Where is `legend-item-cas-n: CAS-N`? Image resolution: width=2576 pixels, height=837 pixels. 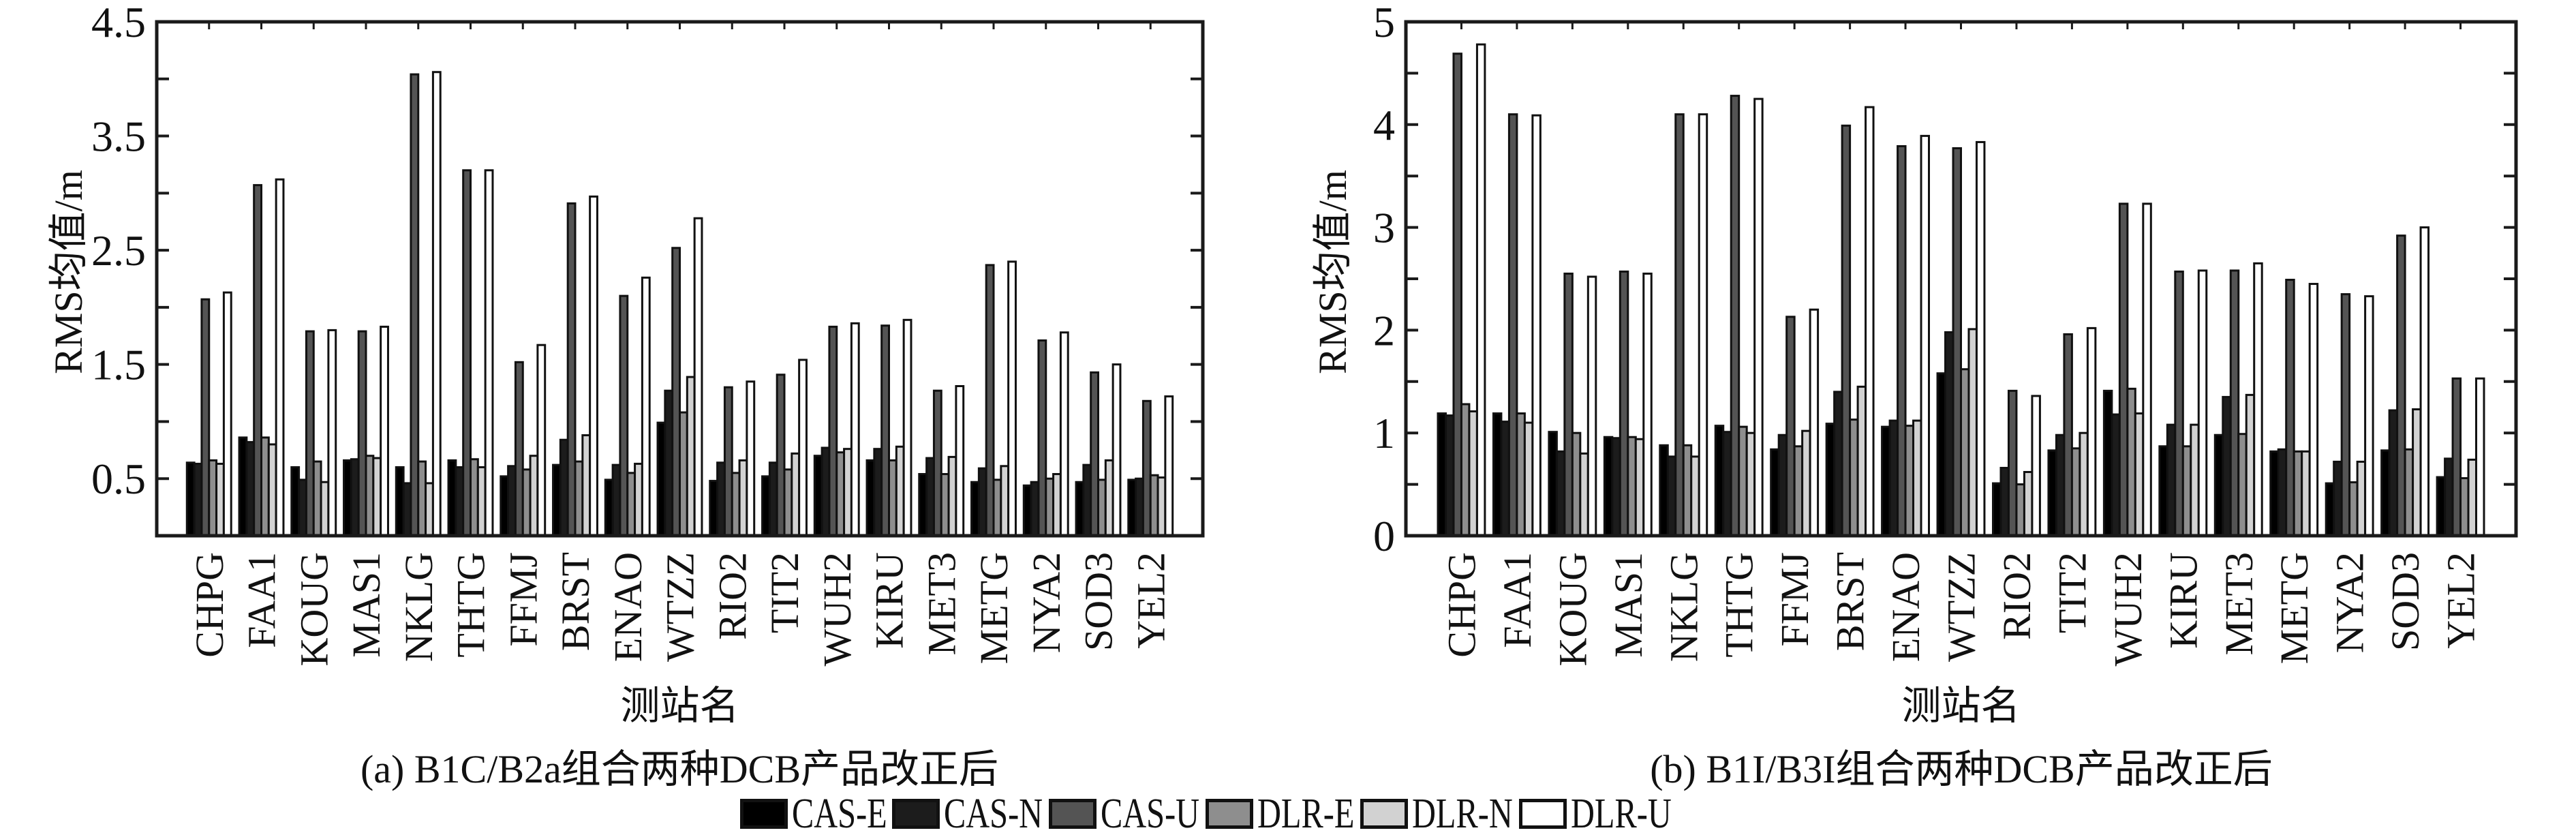
legend-item-cas-n: CAS-N is located at coordinates (967, 814).